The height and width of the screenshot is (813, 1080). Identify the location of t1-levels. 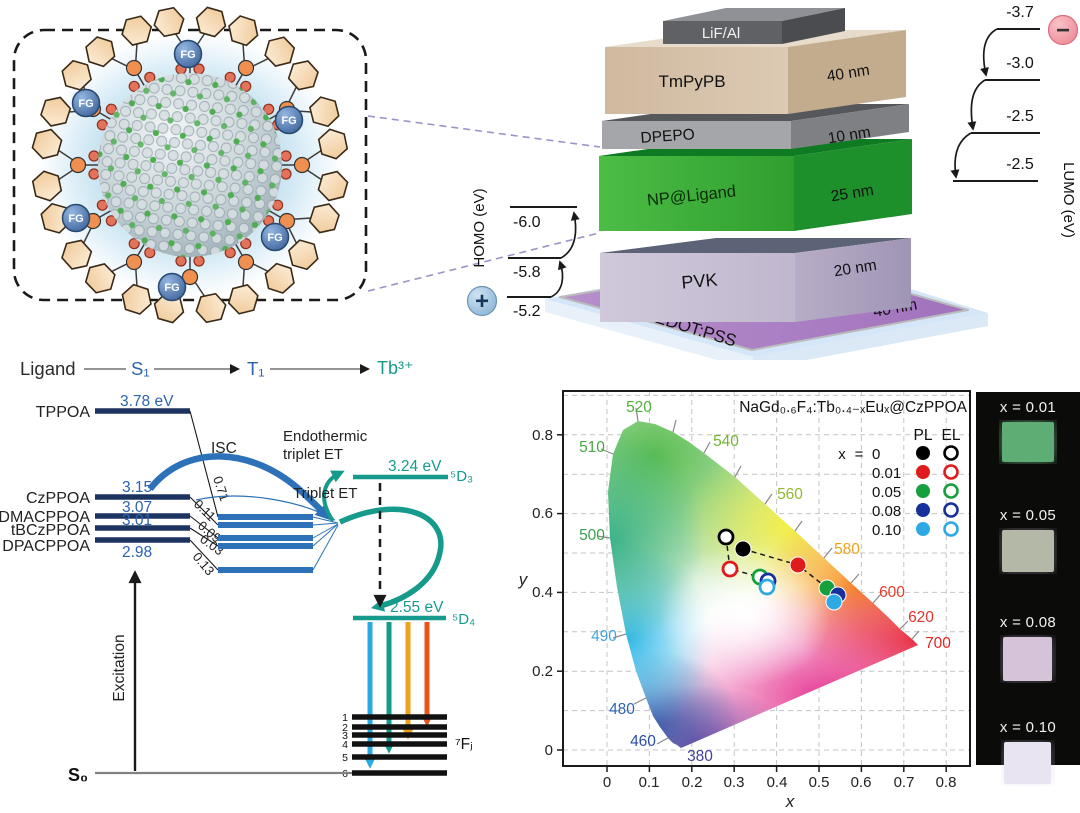
(265, 543).